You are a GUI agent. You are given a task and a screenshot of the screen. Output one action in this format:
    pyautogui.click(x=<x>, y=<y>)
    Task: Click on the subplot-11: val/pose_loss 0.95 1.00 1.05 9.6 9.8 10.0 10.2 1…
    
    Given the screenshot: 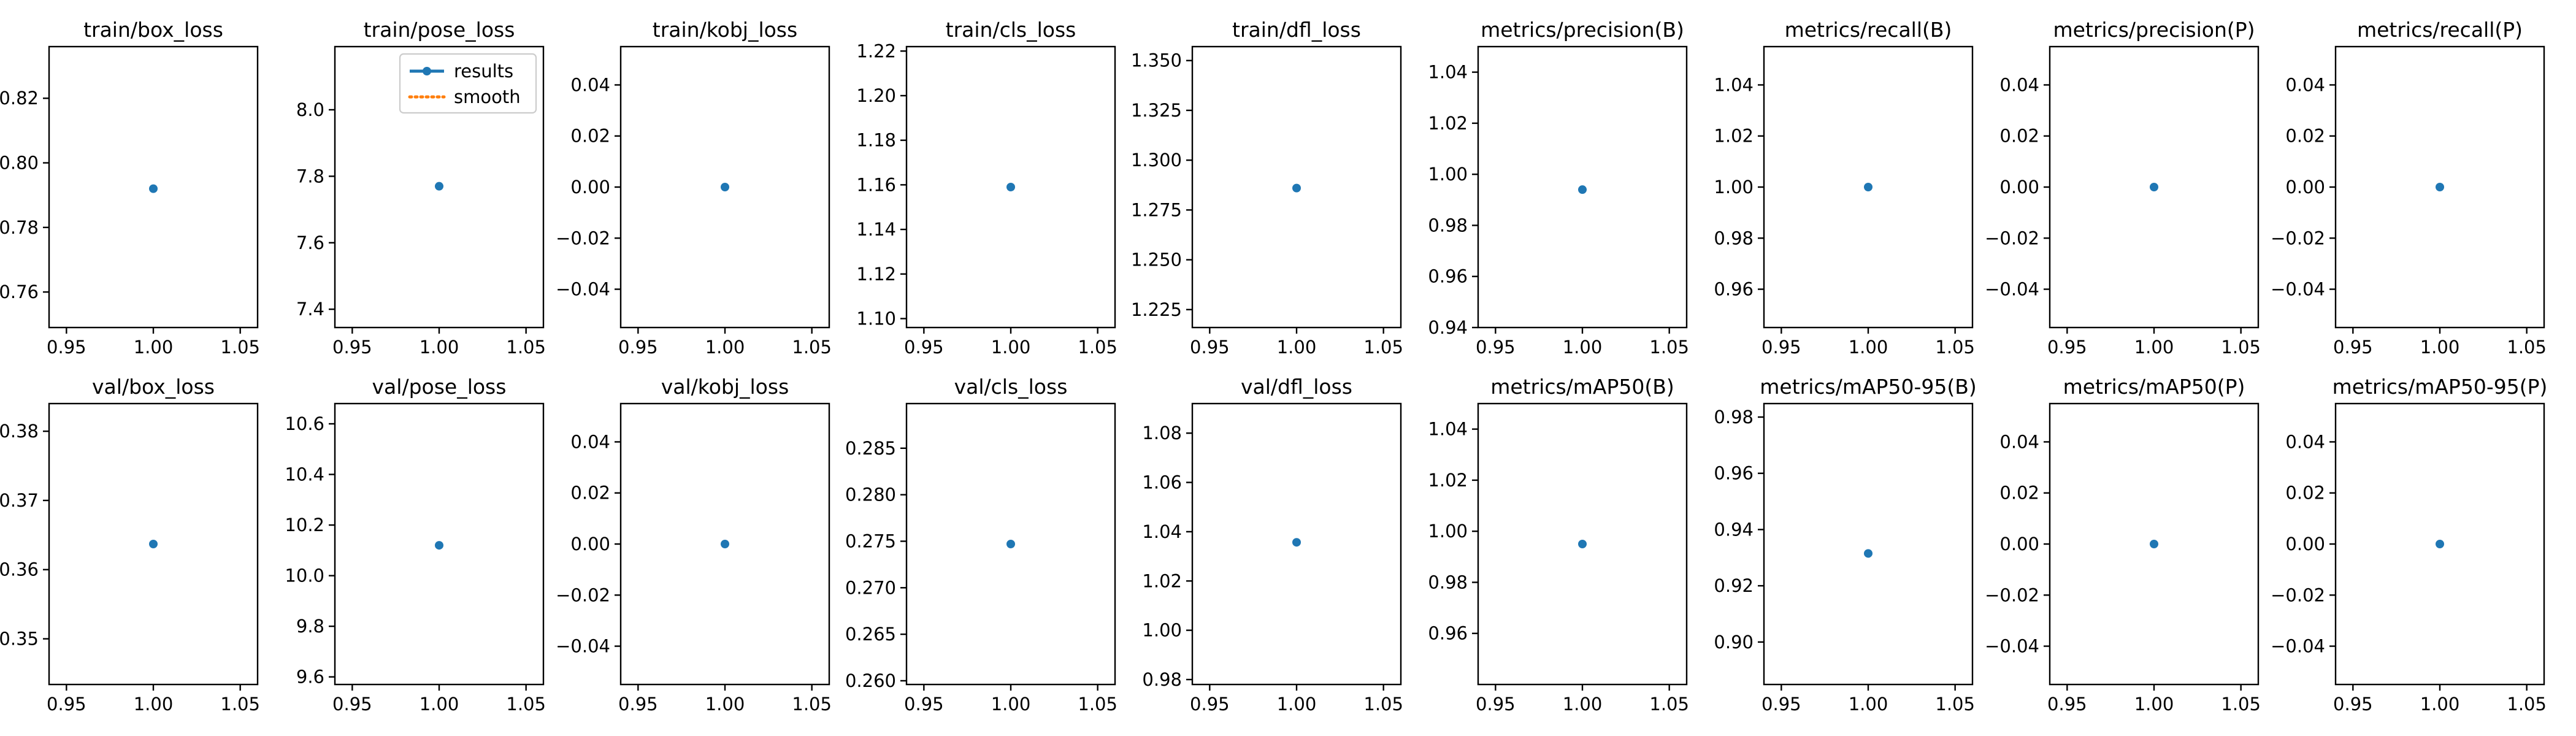 What is the action you would take?
    pyautogui.click(x=415, y=545)
    